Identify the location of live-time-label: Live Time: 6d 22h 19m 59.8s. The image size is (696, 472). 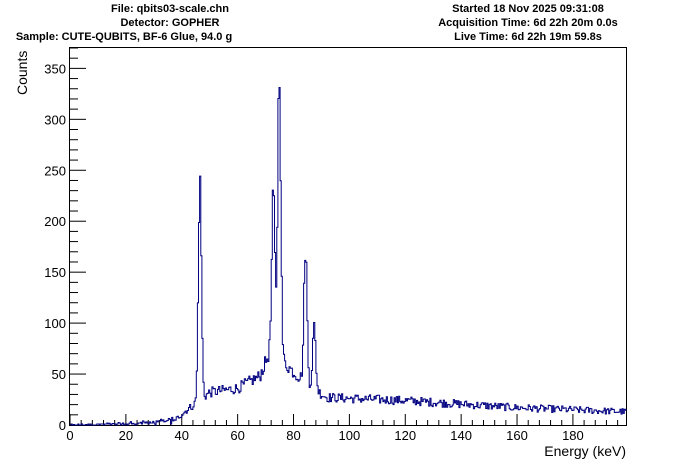
(528, 37).